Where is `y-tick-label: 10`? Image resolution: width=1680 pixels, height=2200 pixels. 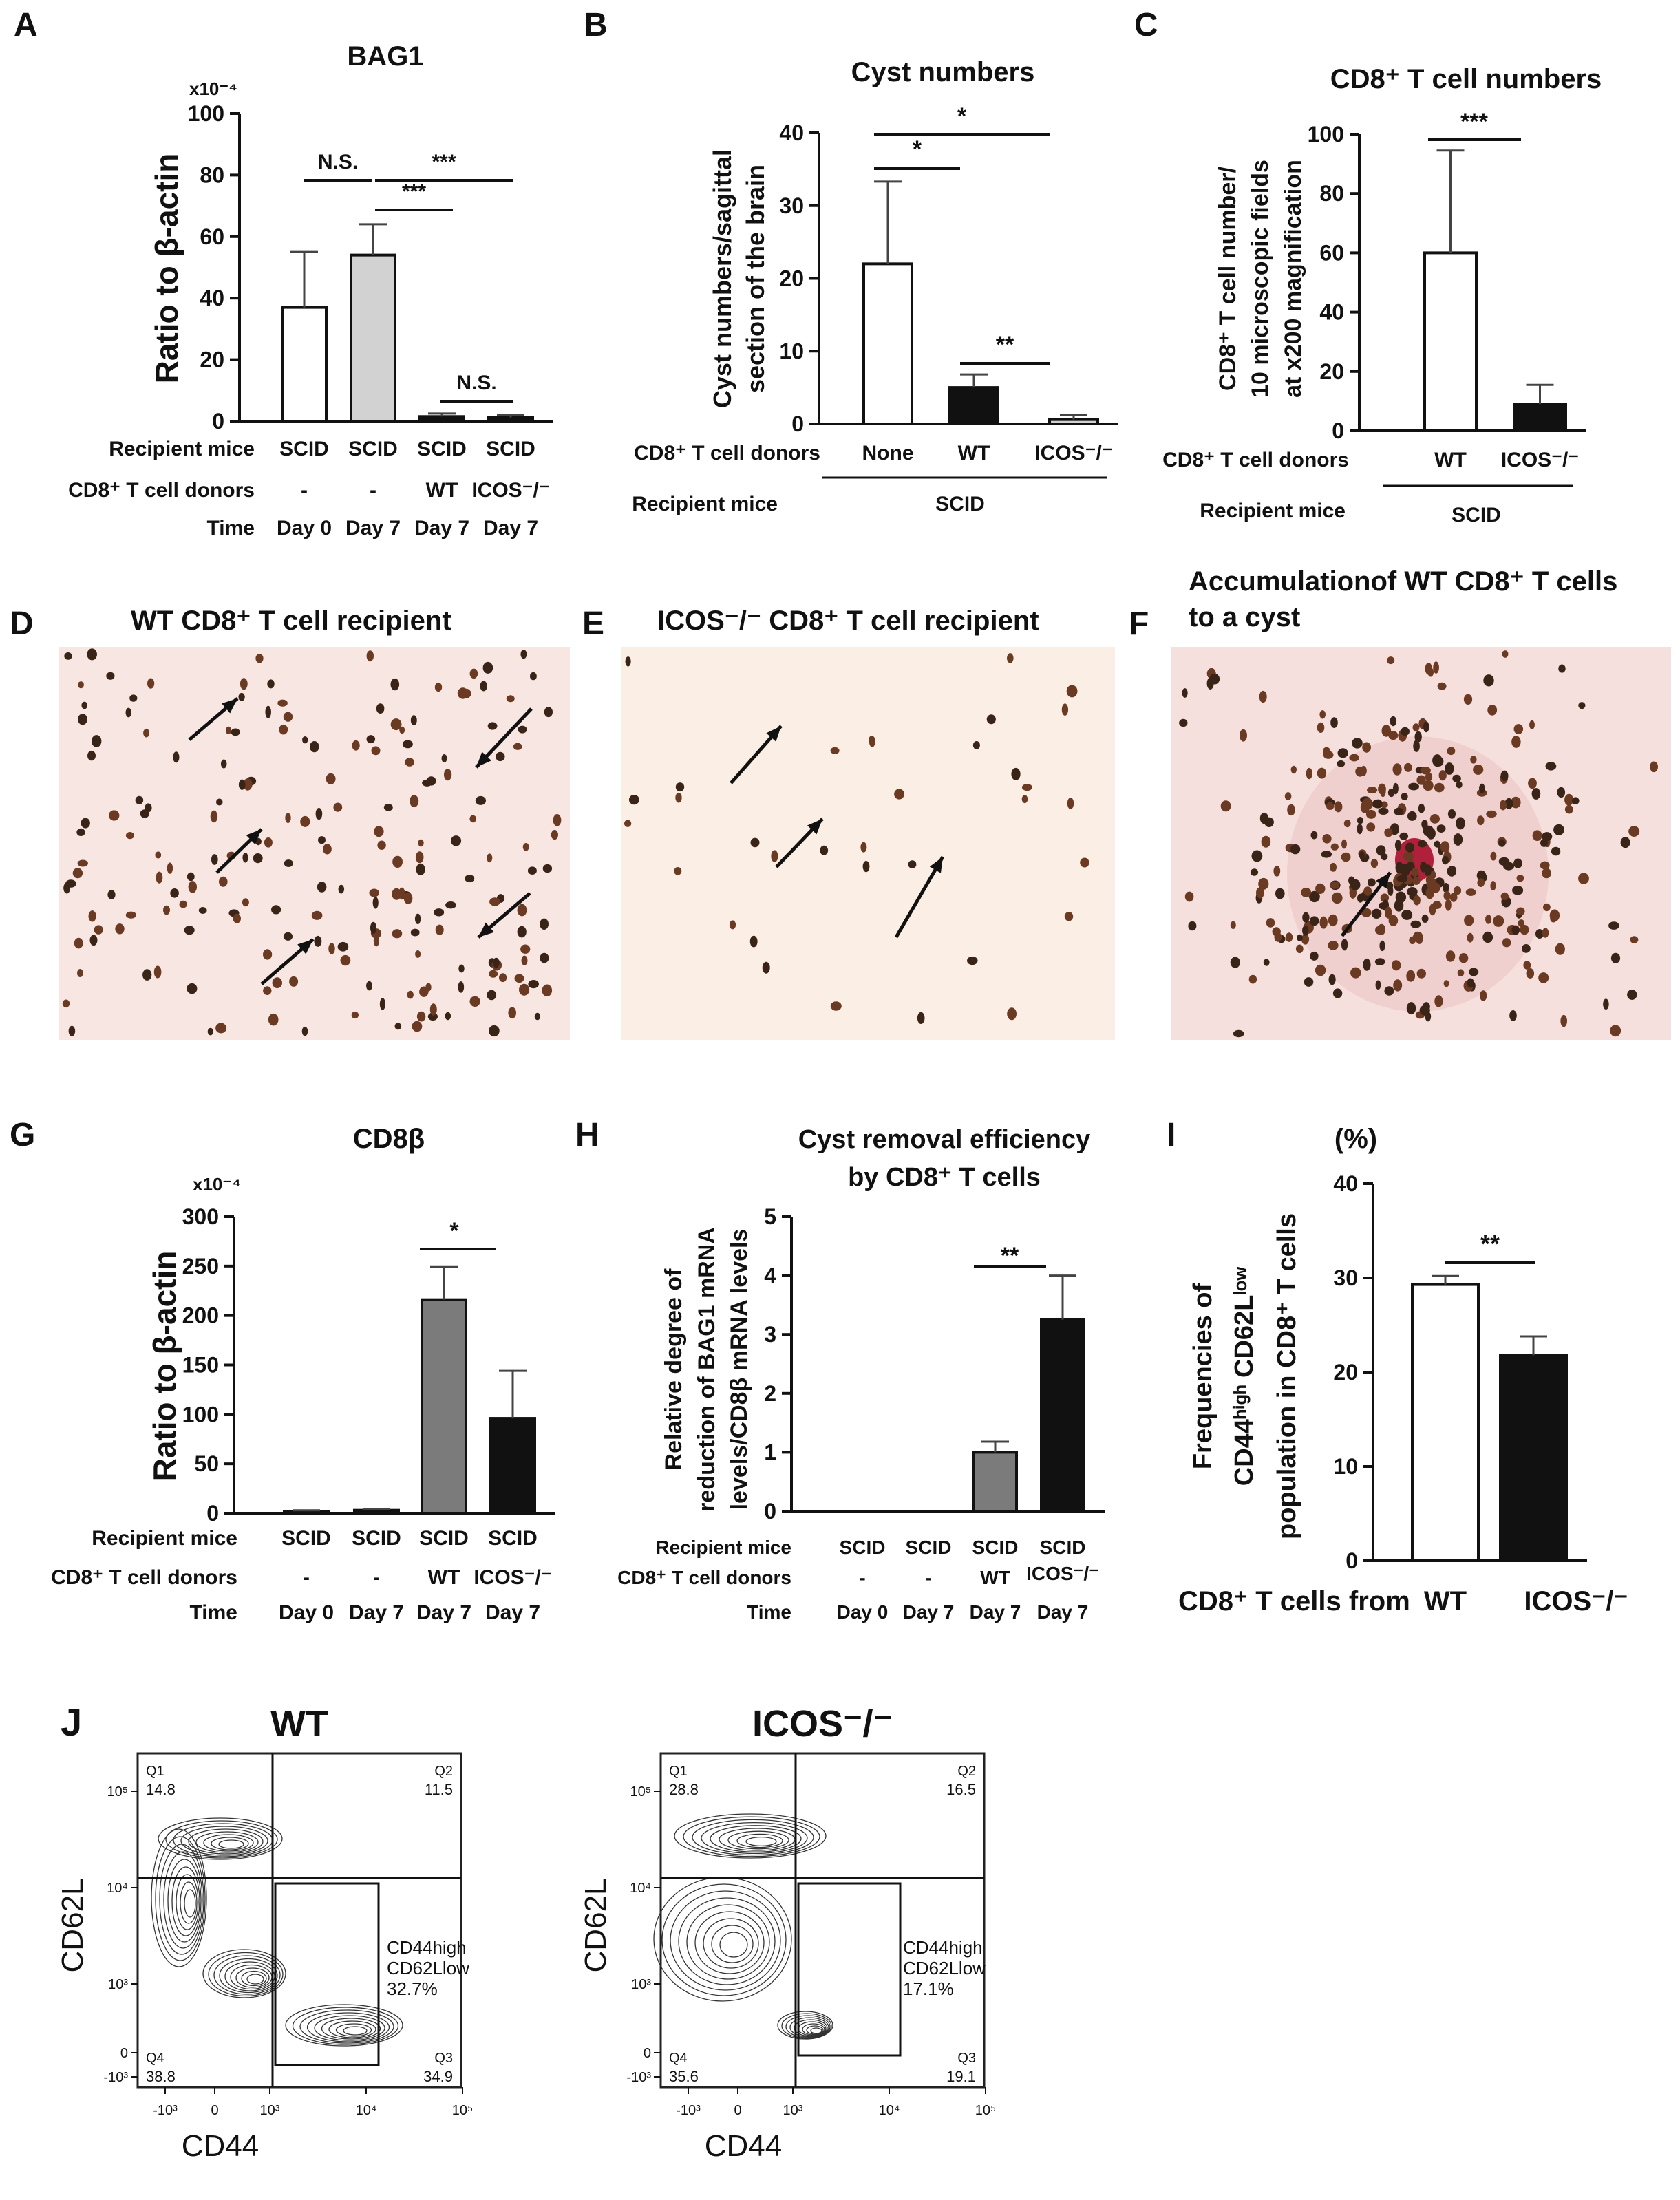 y-tick-label: 10 is located at coordinates (792, 351).